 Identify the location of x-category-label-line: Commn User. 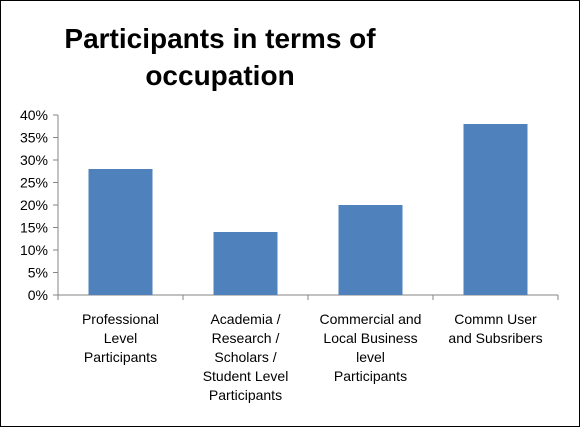
(495, 319).